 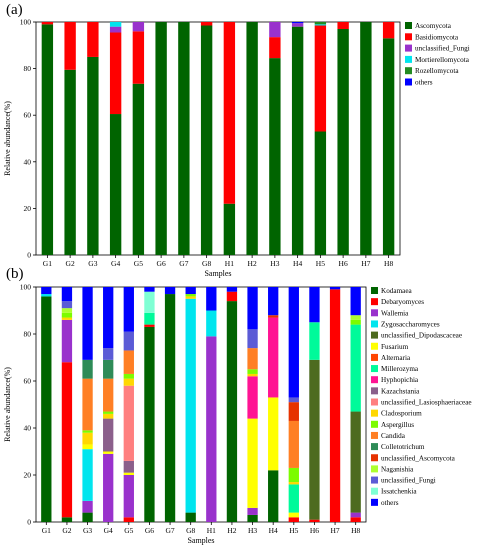 What do you see at coordinates (397, 425) in the screenshot?
I see `legend-label: Aspergillus` at bounding box center [397, 425].